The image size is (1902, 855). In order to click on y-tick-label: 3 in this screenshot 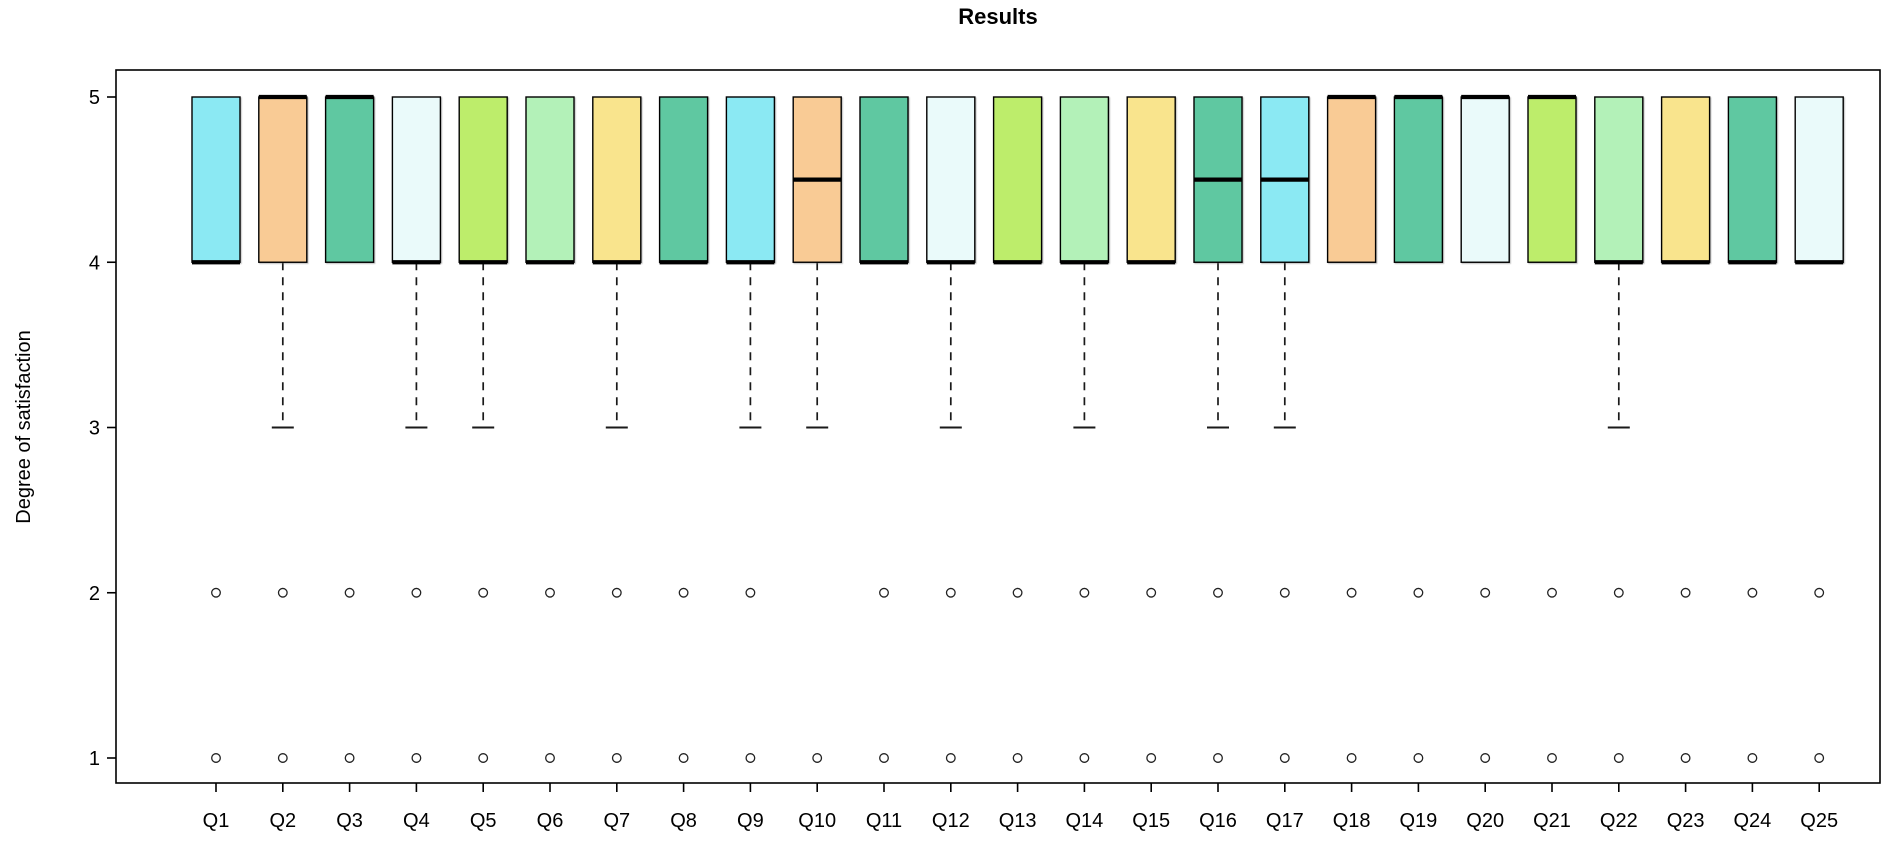, I will do `click(94, 429)`.